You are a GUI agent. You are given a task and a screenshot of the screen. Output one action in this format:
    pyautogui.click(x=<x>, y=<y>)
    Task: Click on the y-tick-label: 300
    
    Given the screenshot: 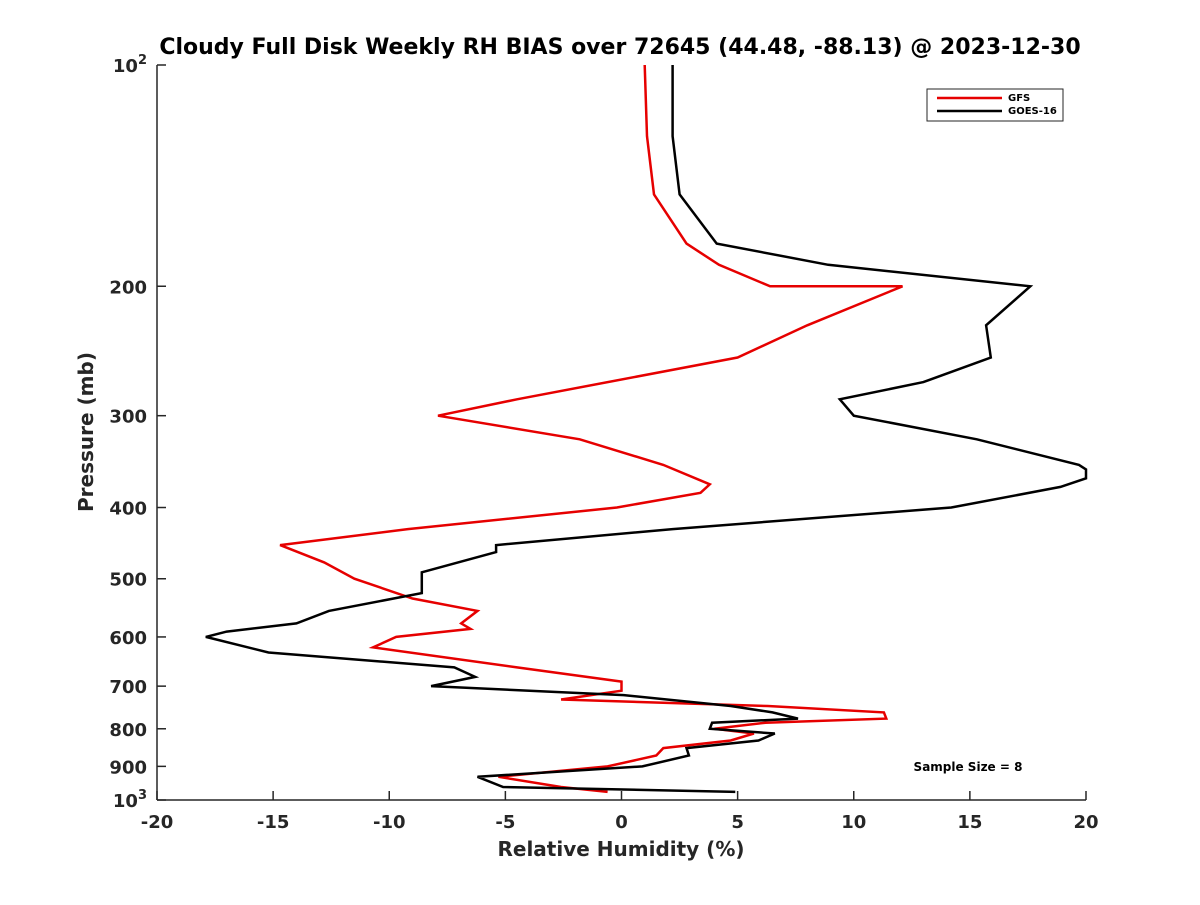 What is the action you would take?
    pyautogui.click(x=128, y=417)
    